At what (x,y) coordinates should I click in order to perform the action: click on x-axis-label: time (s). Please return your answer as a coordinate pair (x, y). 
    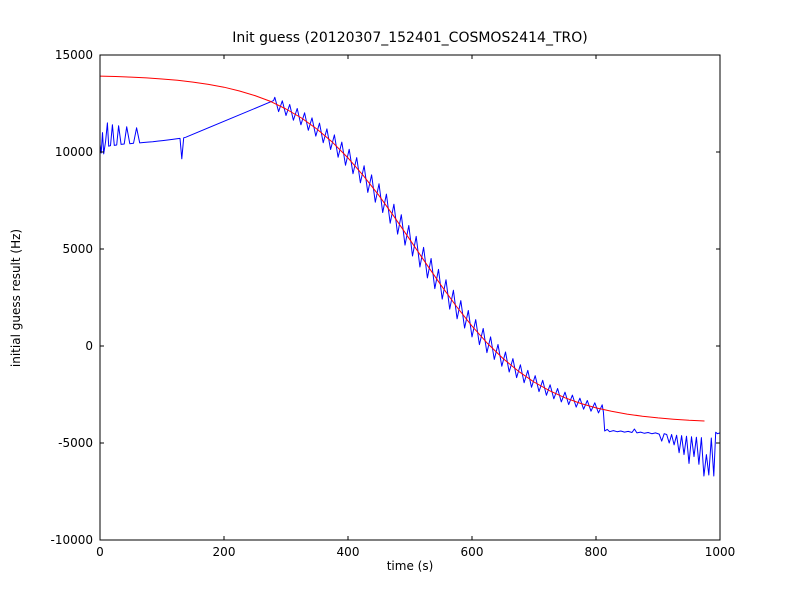
    Looking at the image, I should click on (410, 566).